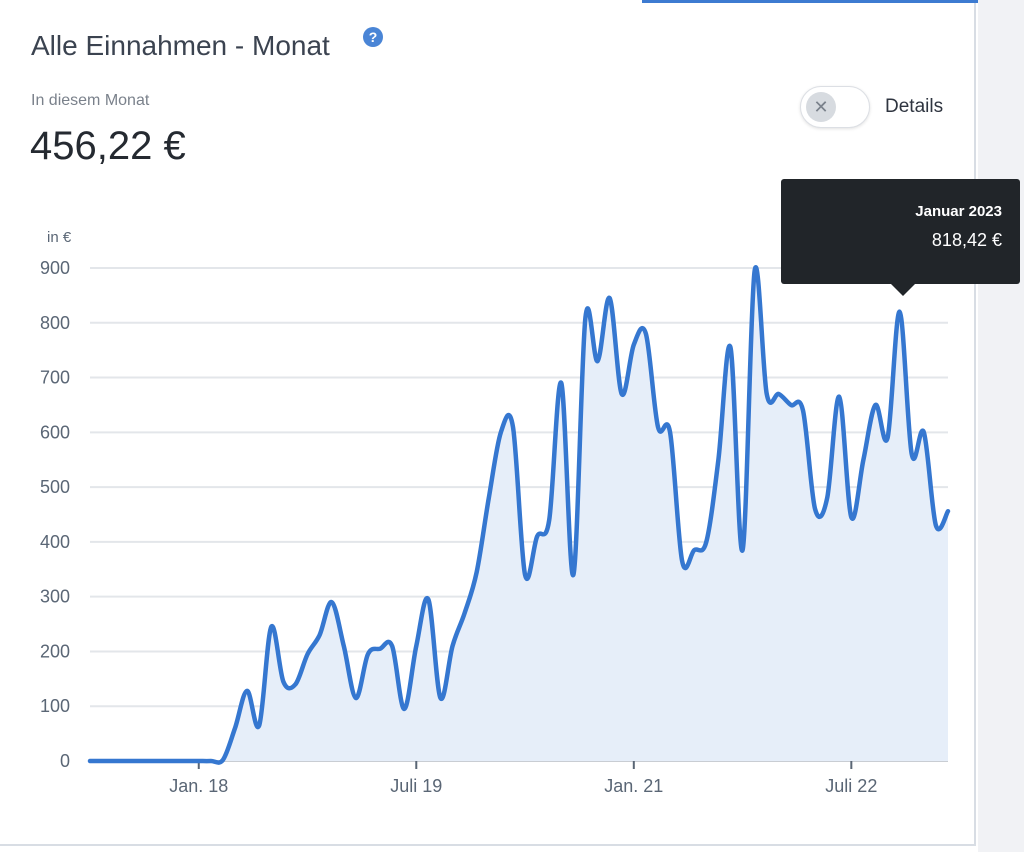  I want to click on y-tick-label: 0, so click(65, 761).